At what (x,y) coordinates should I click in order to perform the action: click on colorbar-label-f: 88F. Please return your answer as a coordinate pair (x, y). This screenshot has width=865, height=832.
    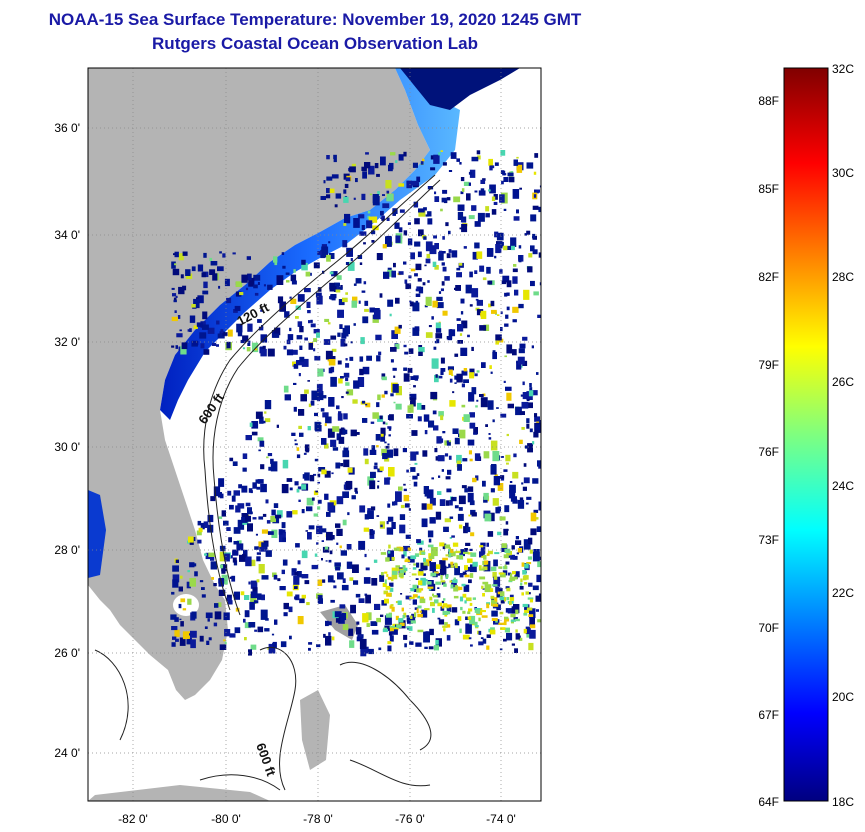
    Looking at the image, I should click on (768, 101).